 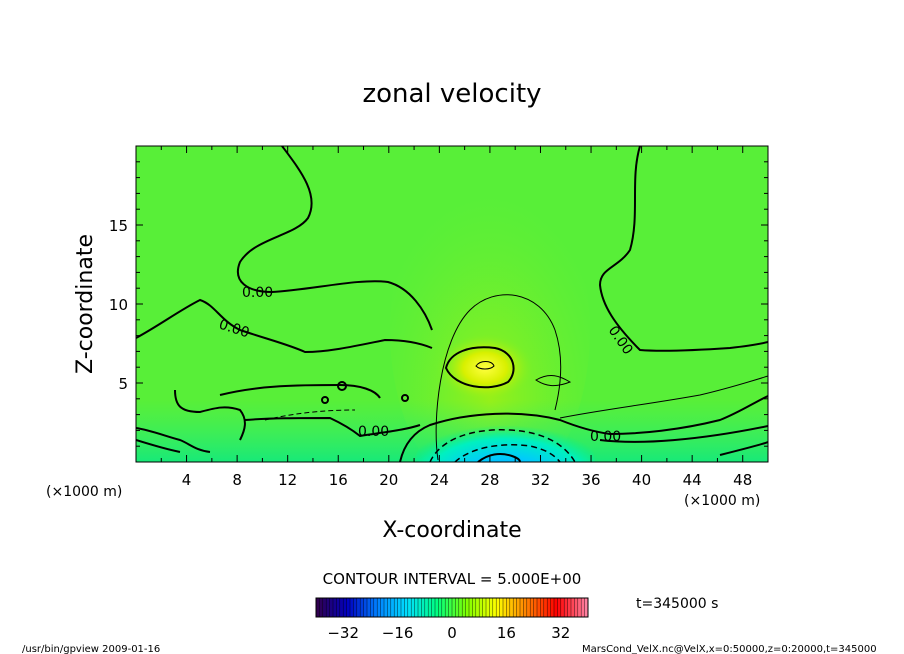 I want to click on colorbar-tick-label: −32, so click(x=343, y=633).